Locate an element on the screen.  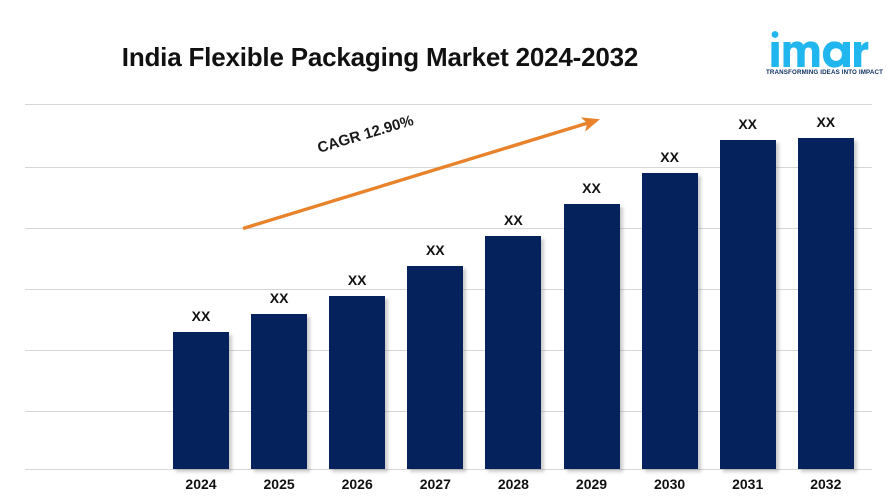
bar-value-label-2028: XX is located at coordinates (513, 219).